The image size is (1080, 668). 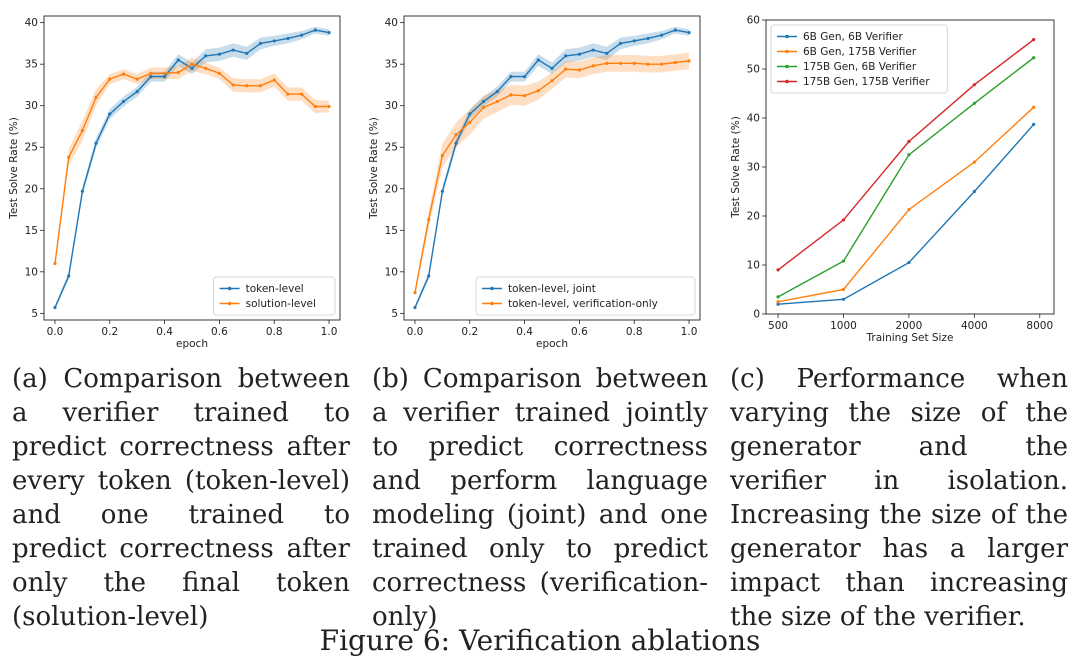 I want to click on legend-label: 175B Gen, 175B Verifier, so click(x=866, y=82).